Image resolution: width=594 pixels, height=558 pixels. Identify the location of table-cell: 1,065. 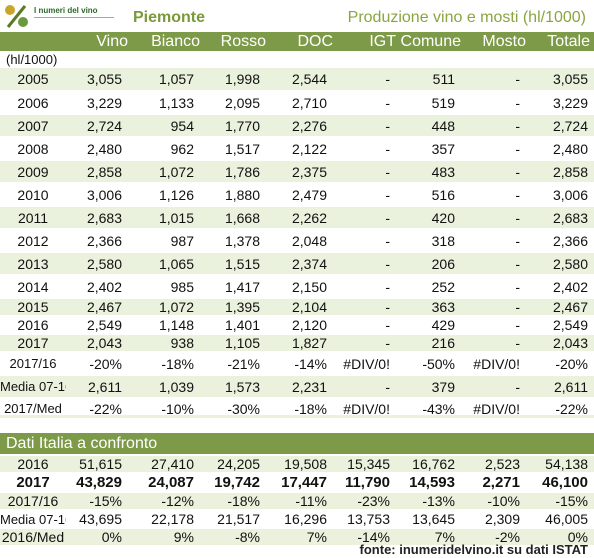
(164, 264).